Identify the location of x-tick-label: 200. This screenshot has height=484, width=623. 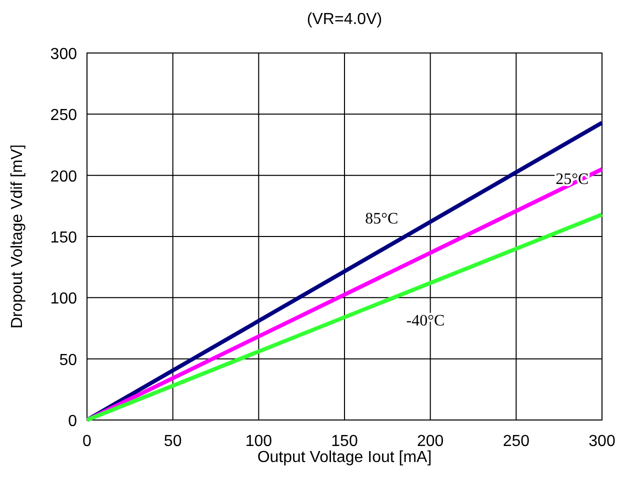
(430, 441).